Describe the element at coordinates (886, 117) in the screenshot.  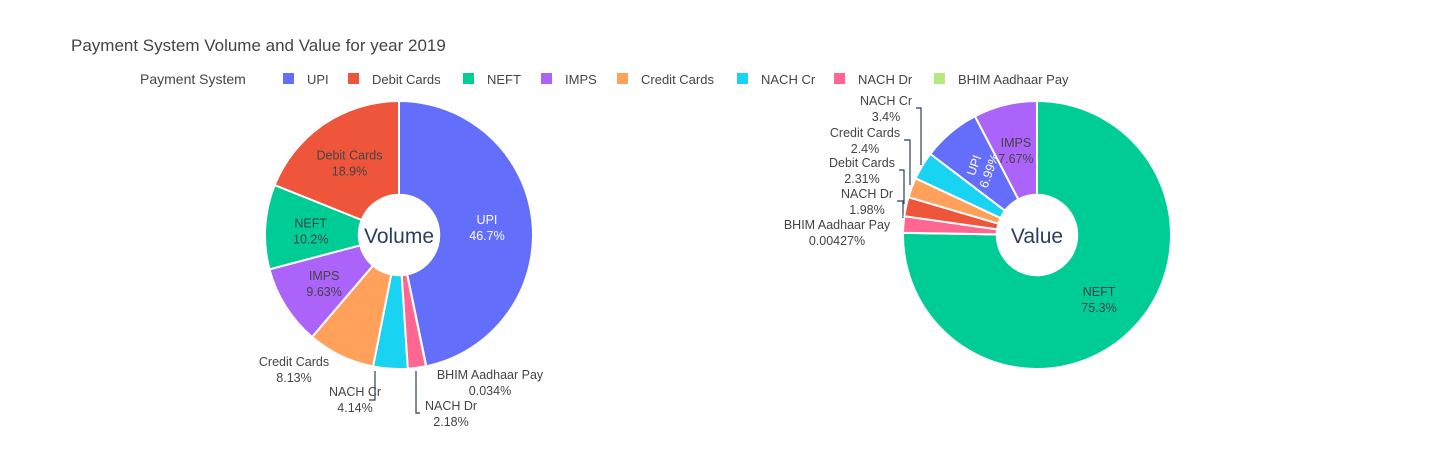
I see `slice-percent: 3.4%` at that location.